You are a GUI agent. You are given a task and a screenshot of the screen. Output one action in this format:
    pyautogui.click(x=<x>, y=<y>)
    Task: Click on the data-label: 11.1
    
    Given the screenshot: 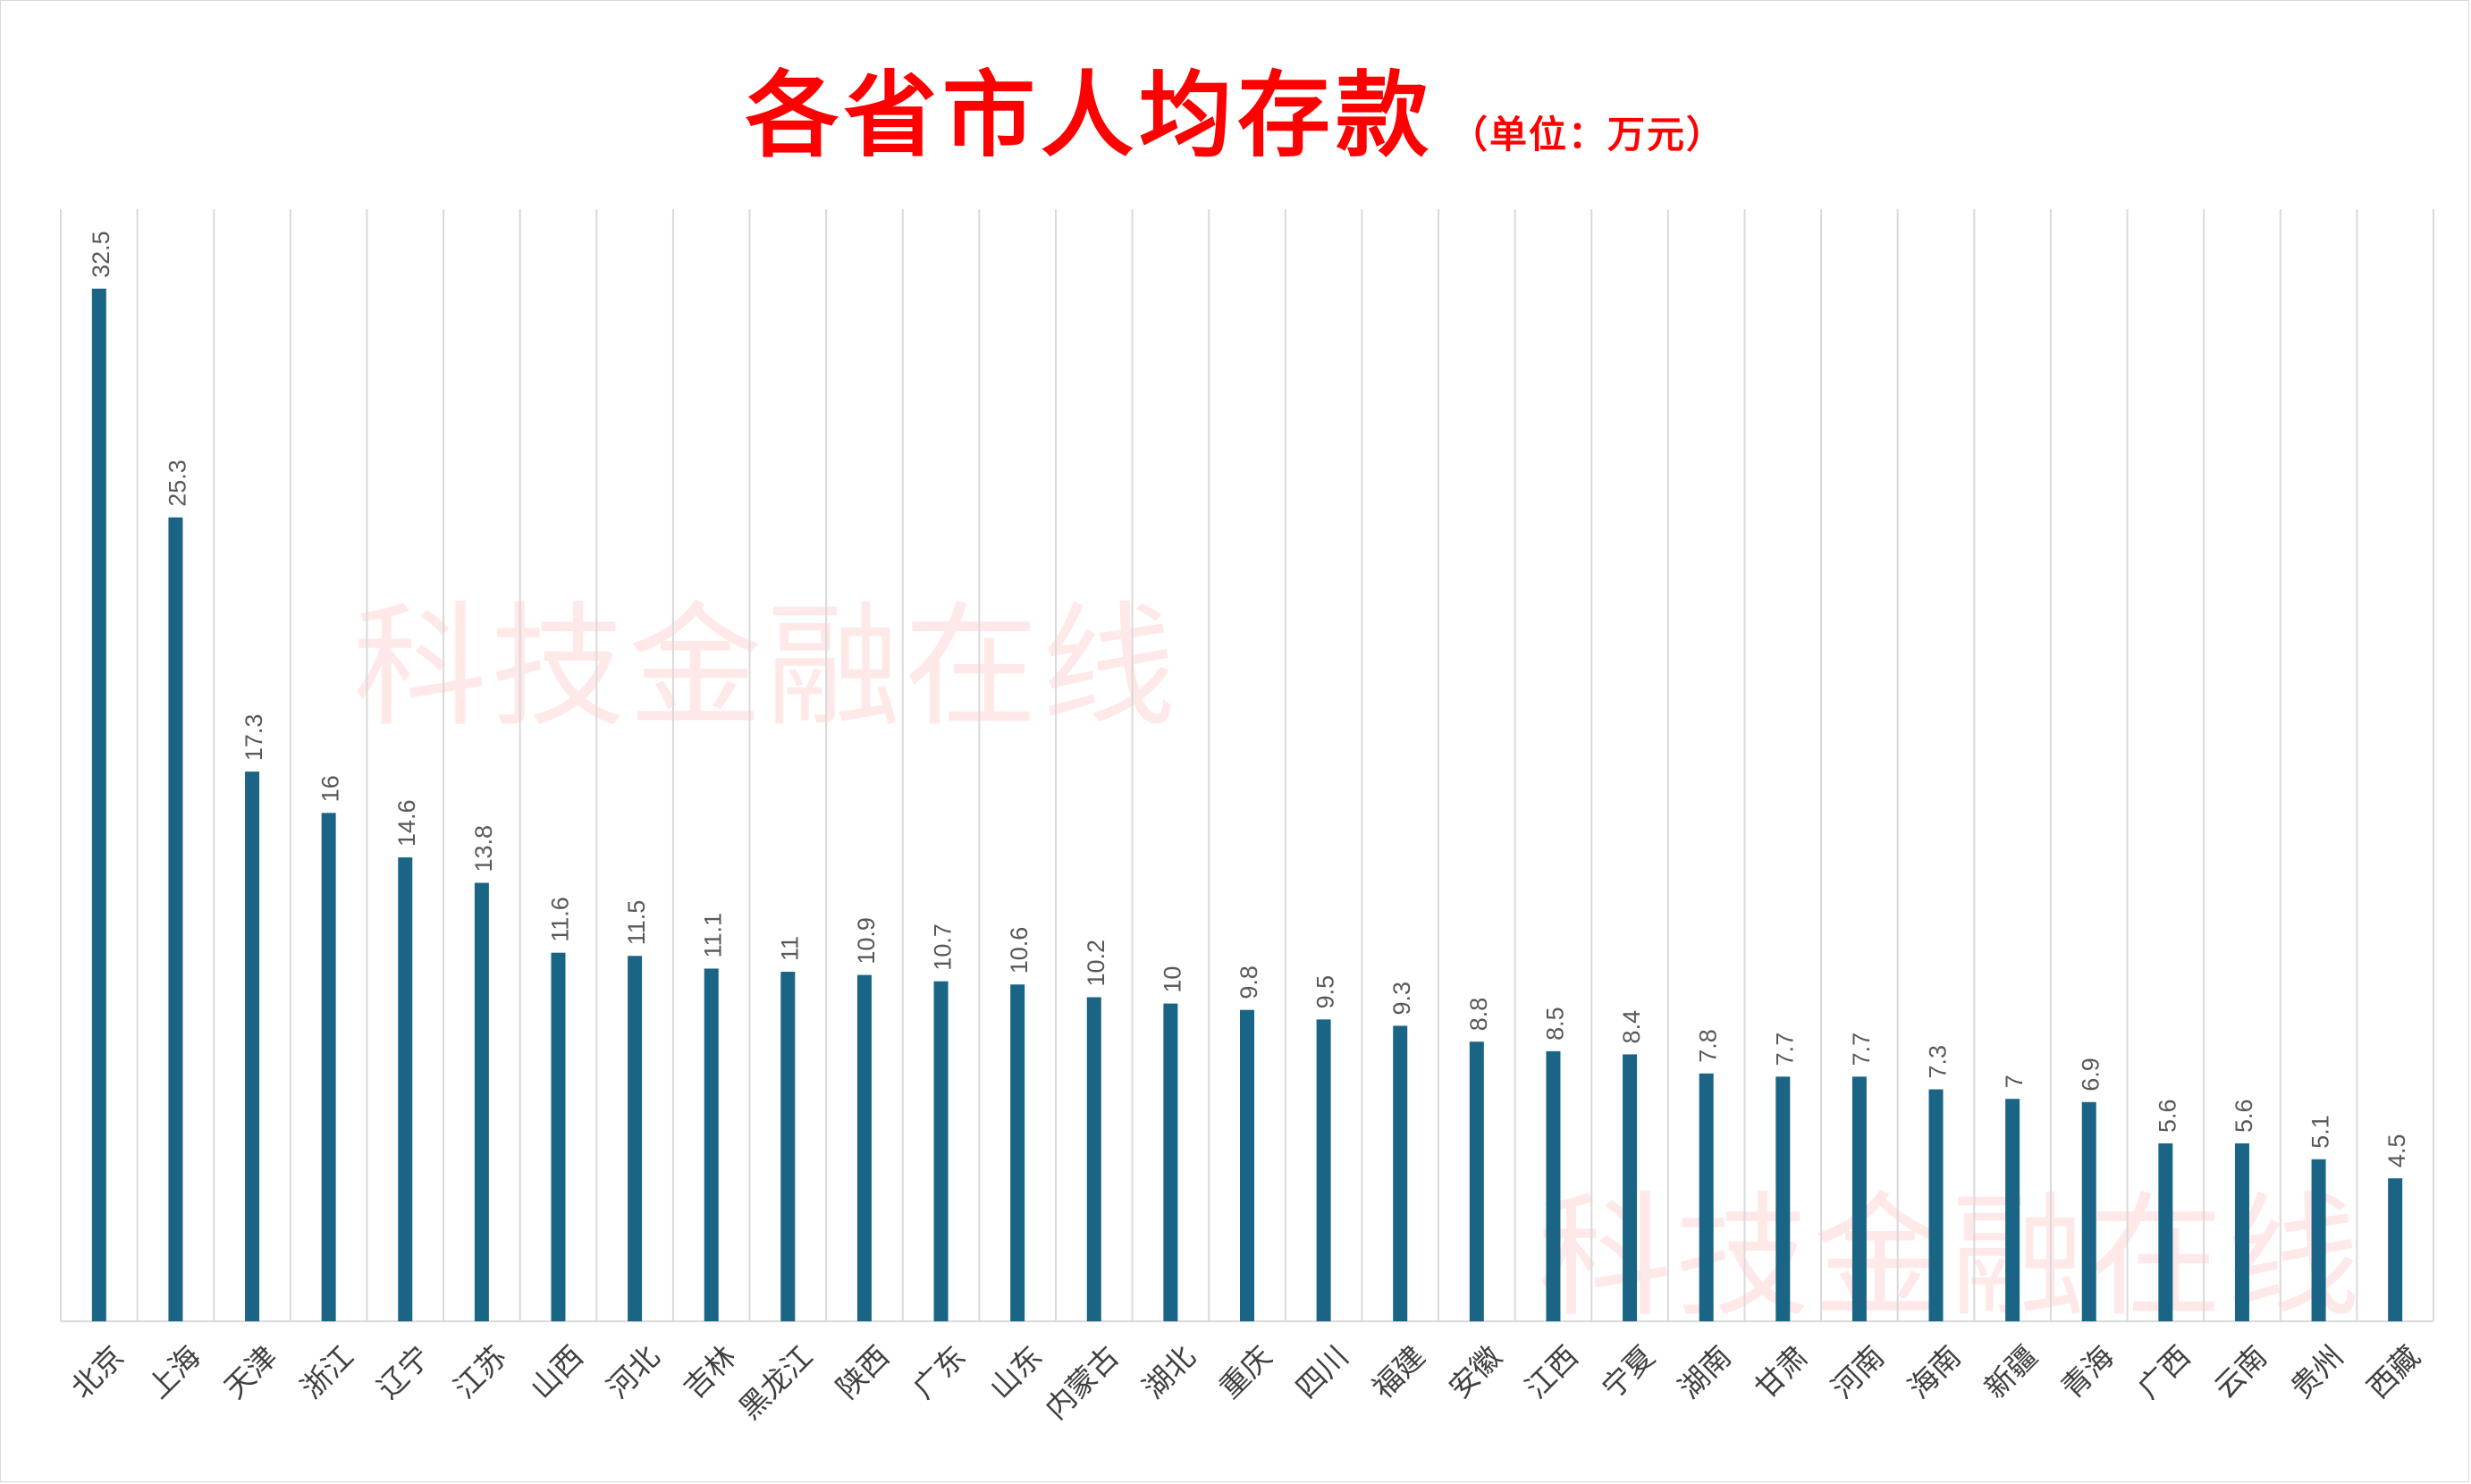 What is the action you would take?
    pyautogui.click(x=713, y=935)
    